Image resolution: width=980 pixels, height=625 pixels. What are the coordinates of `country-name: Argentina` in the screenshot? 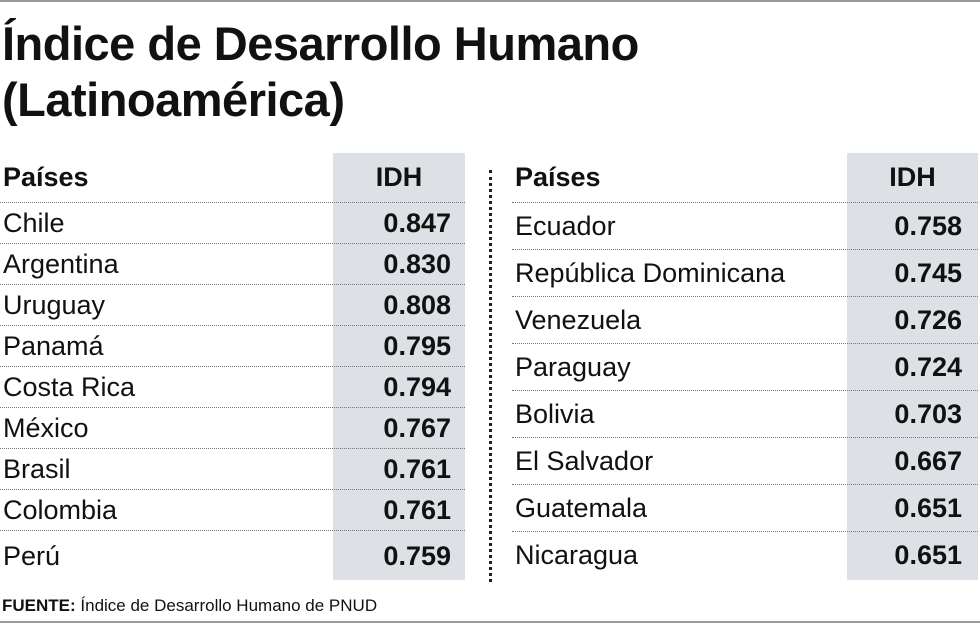 It's located at (61, 263).